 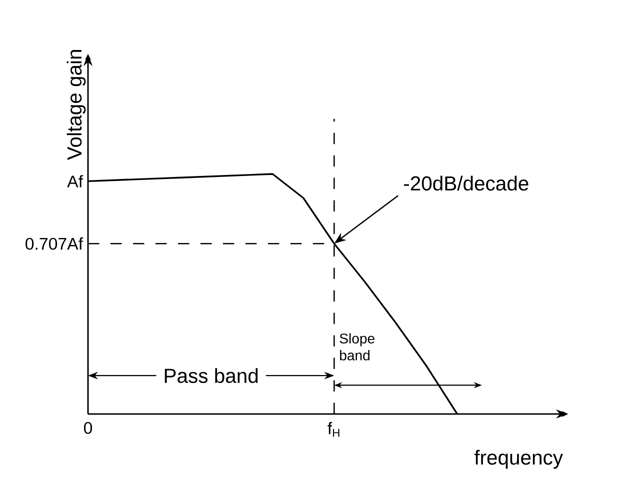 What do you see at coordinates (357, 346) in the screenshot?
I see `annotation: Slope band` at bounding box center [357, 346].